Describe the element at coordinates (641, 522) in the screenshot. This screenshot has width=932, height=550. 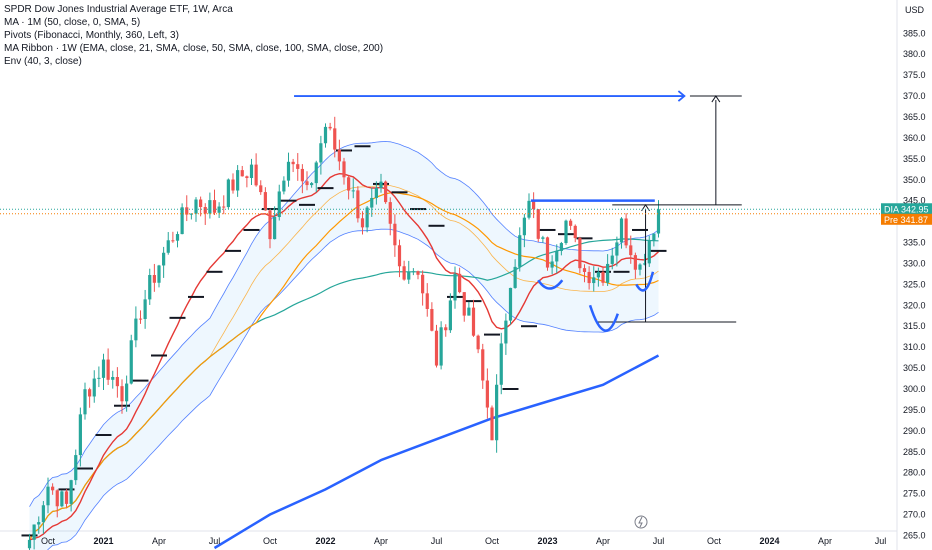
I see `lightning-icon` at that location.